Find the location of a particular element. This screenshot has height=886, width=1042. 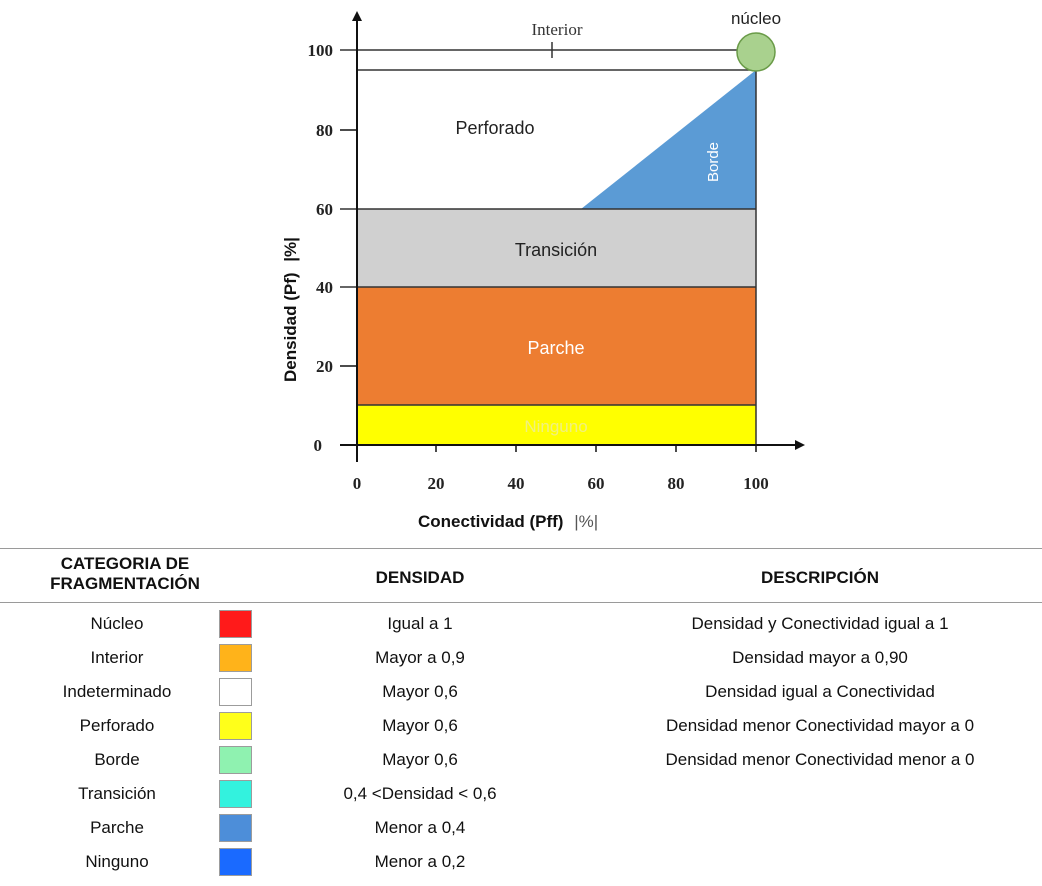

x-tick-label: 100 is located at coordinates (756, 483).